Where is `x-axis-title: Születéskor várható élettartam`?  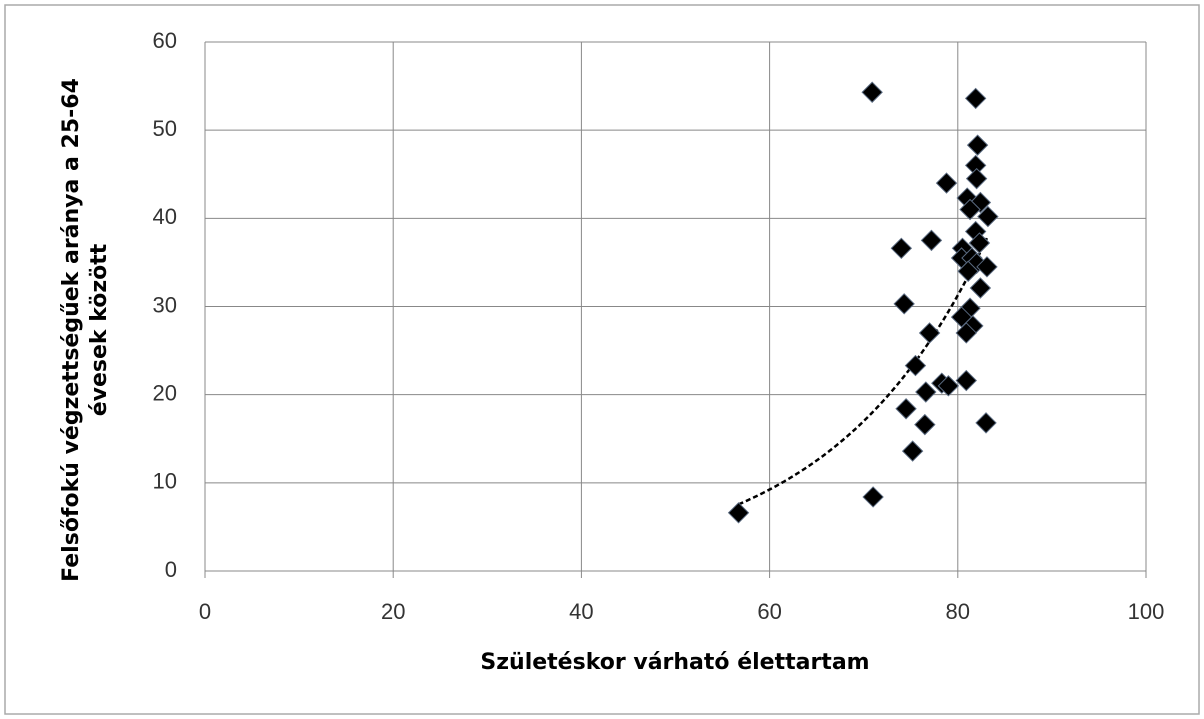
x-axis-title: Születéskor várható élettartam is located at coordinates (674, 662).